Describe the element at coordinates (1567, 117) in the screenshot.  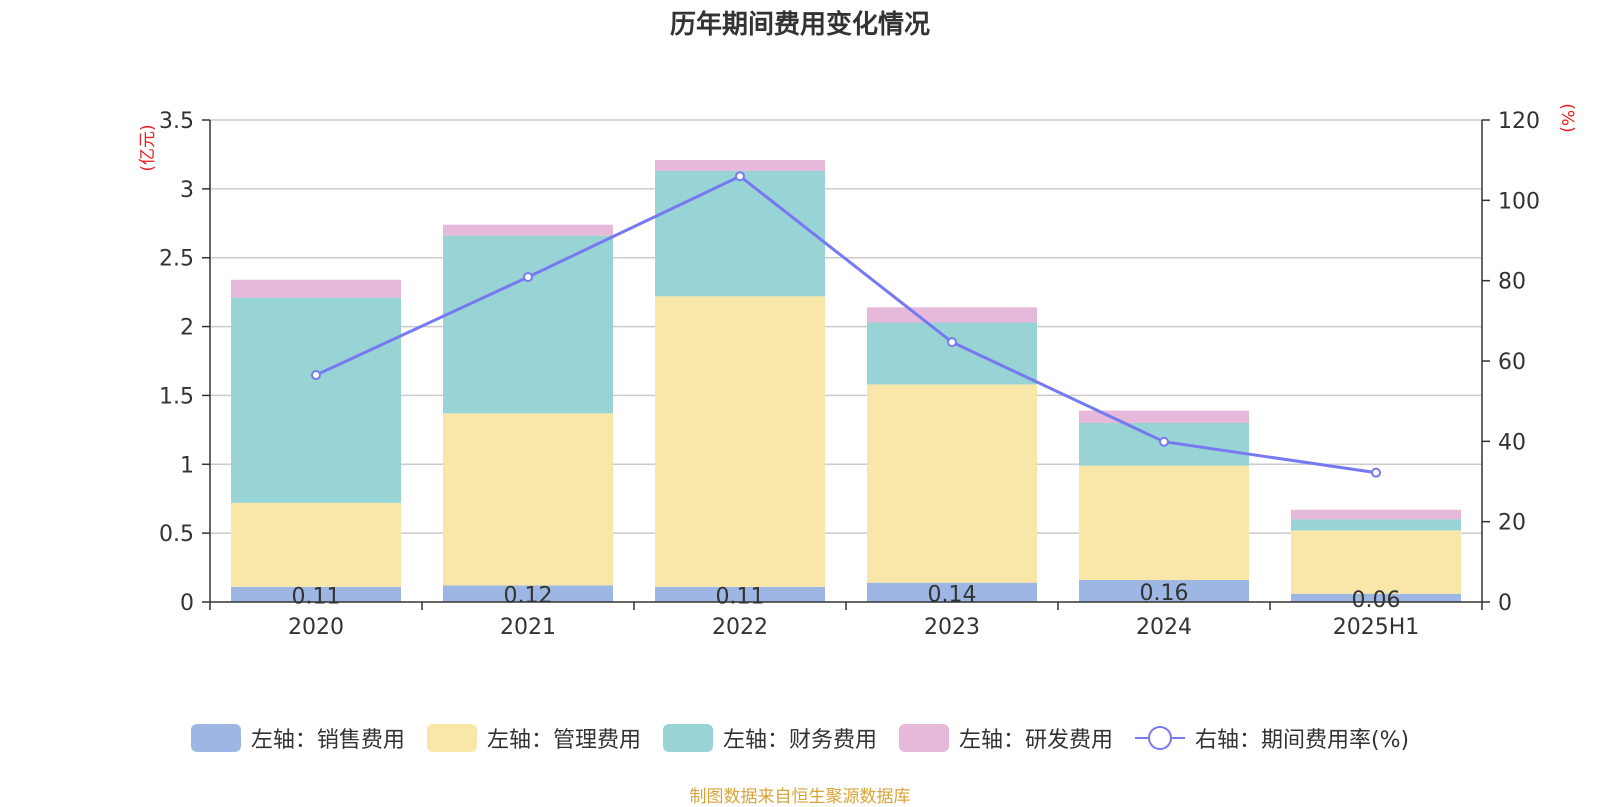
I see `right-axis-unit: (%)` at that location.